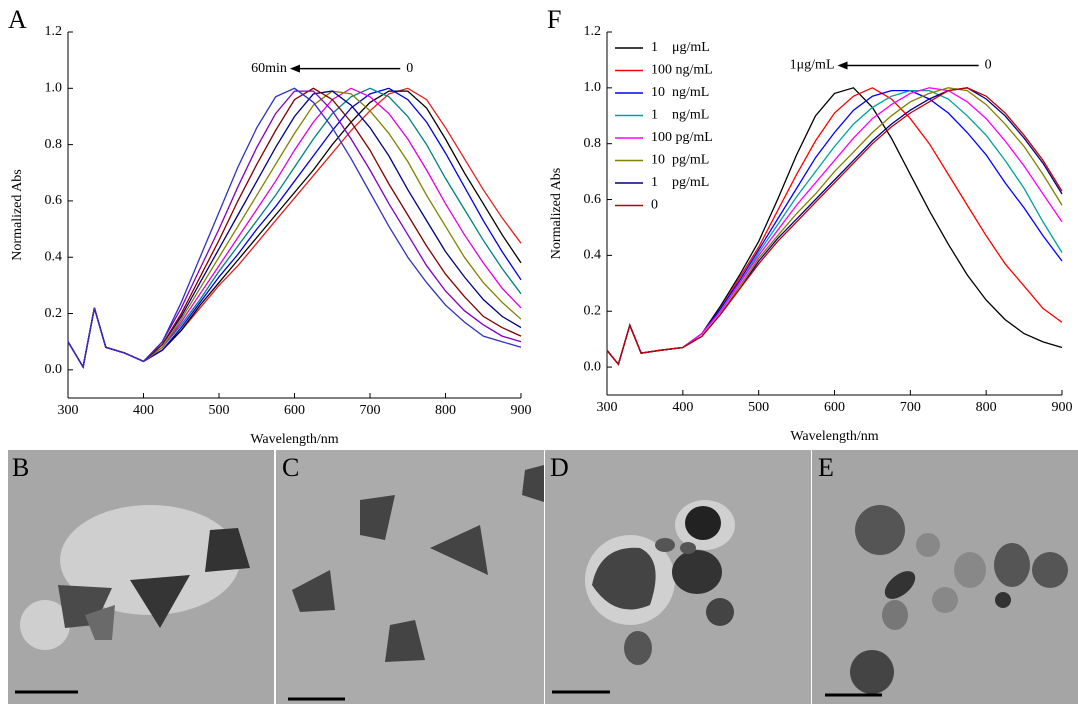 This screenshot has height=704, width=1078. I want to click on legend-label: 0, so click(654, 205).